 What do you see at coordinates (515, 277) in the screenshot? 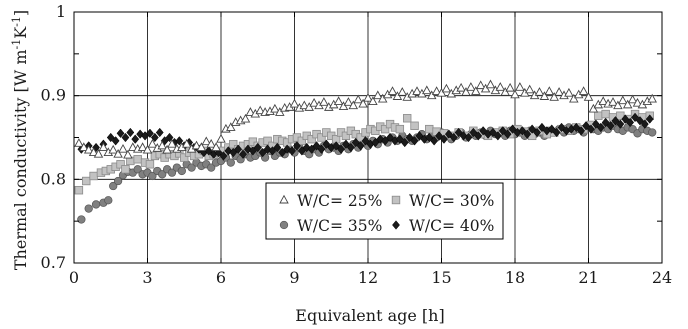
I see `x-tick-label: 18` at bounding box center [515, 277].